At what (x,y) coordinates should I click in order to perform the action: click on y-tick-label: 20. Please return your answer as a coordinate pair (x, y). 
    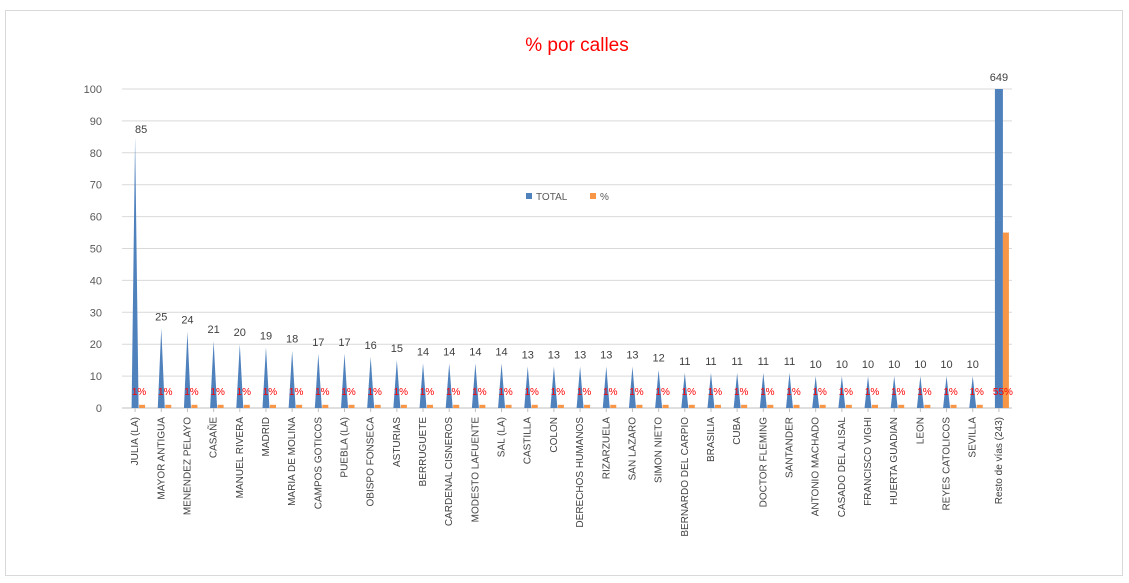
    Looking at the image, I should click on (96, 345).